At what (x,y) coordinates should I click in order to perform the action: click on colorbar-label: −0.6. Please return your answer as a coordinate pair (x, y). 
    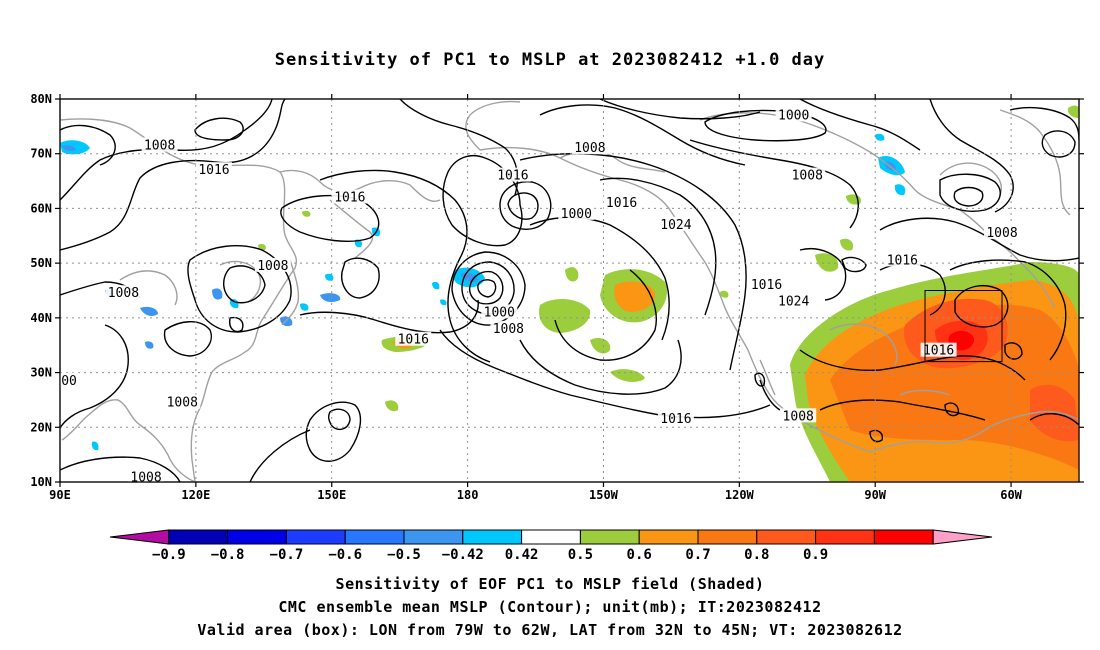
    Looking at the image, I should click on (345, 555).